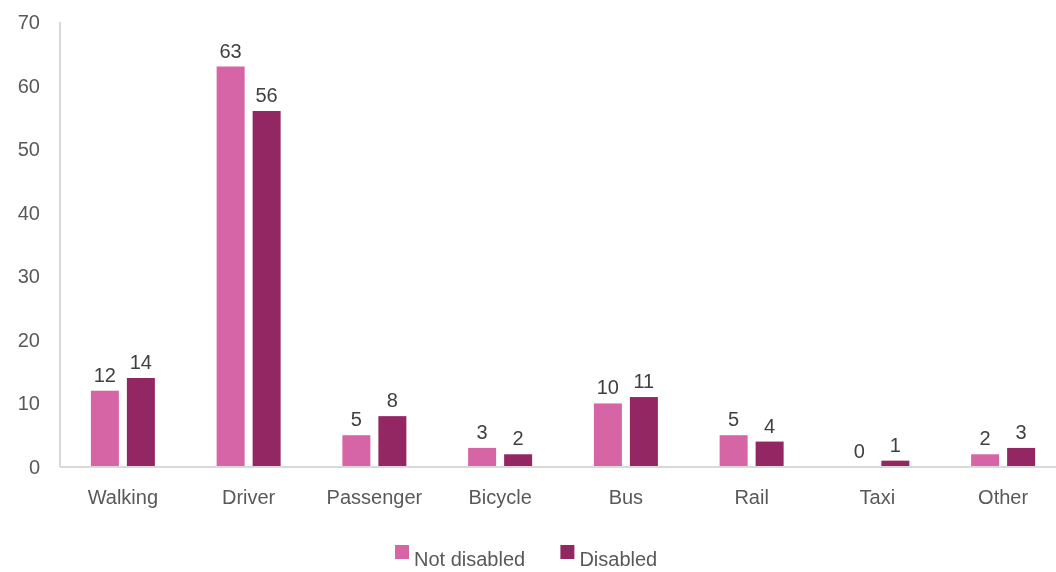 This screenshot has height=572, width=1056. What do you see at coordinates (140, 362) in the screenshot?
I see `data-label: 14` at bounding box center [140, 362].